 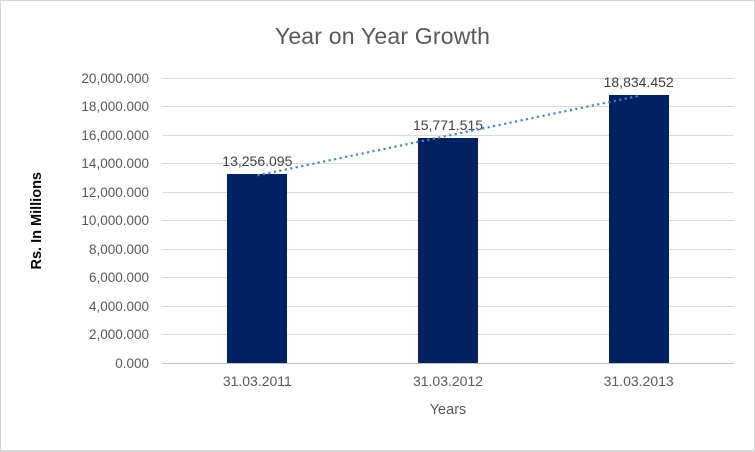 I want to click on y-tick-label: 4,000.000, so click(x=118, y=306).